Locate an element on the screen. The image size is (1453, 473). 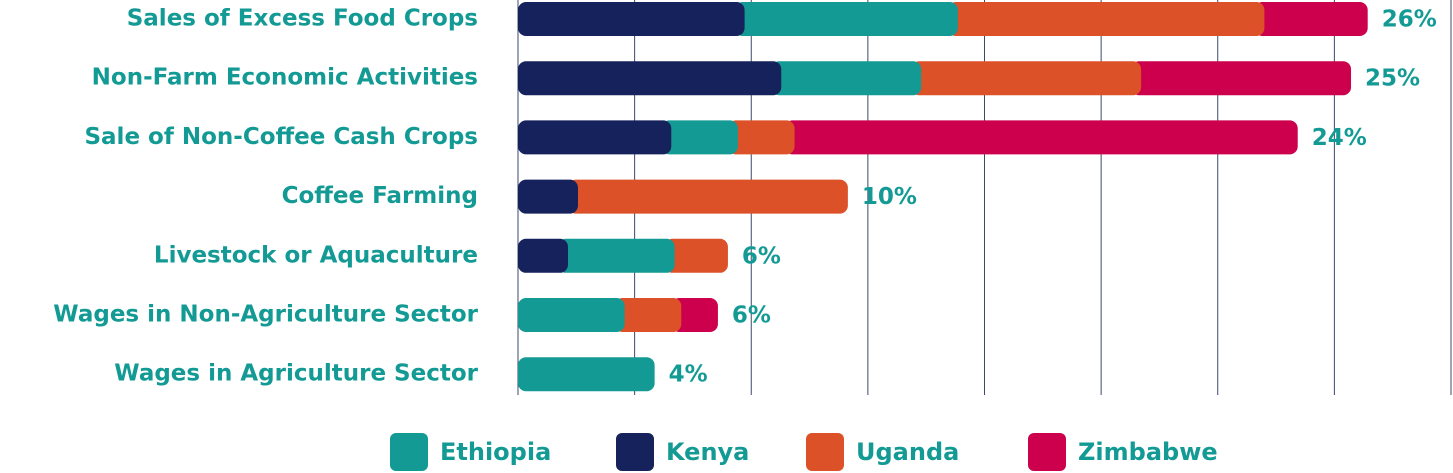
category-label: Livestock or Aquaculture is located at coordinates (316, 255).